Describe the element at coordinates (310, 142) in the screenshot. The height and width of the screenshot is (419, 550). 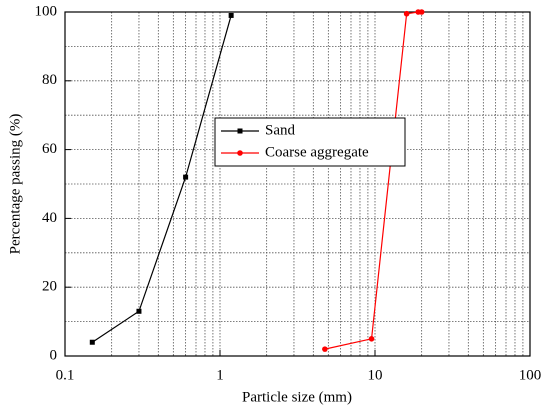
I see `legend-box` at that location.